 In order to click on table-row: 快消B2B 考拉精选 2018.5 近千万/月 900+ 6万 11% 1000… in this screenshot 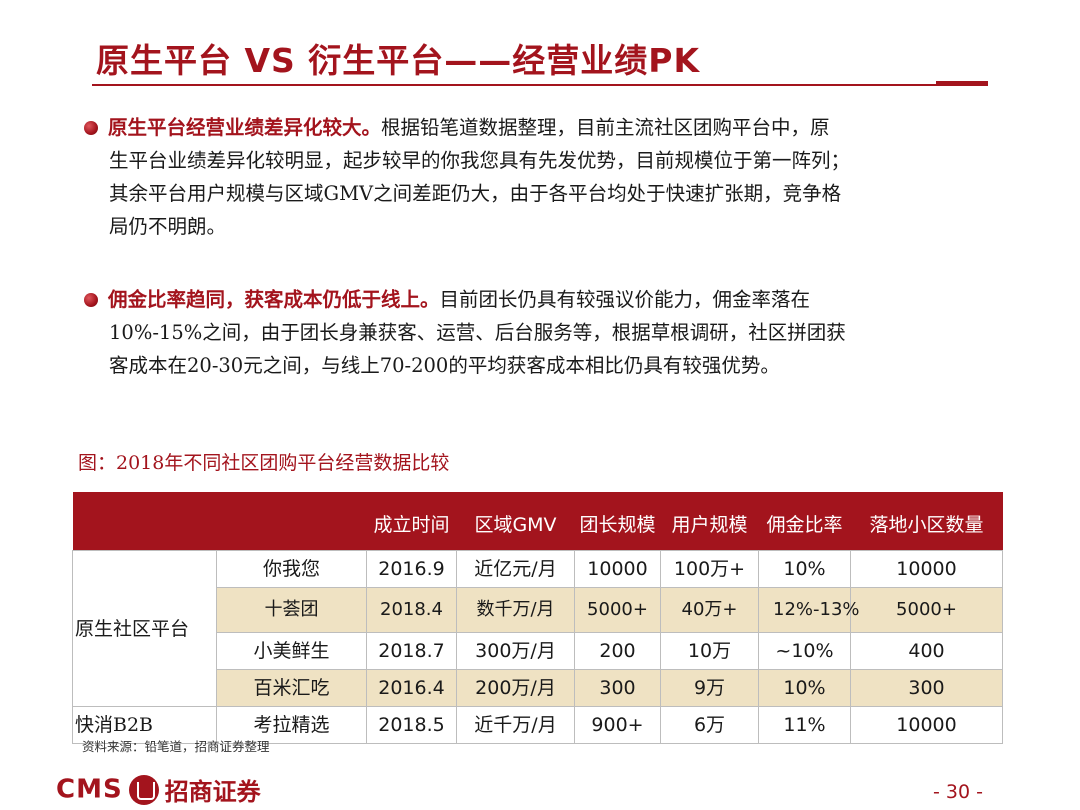, I will do `click(537, 725)`.